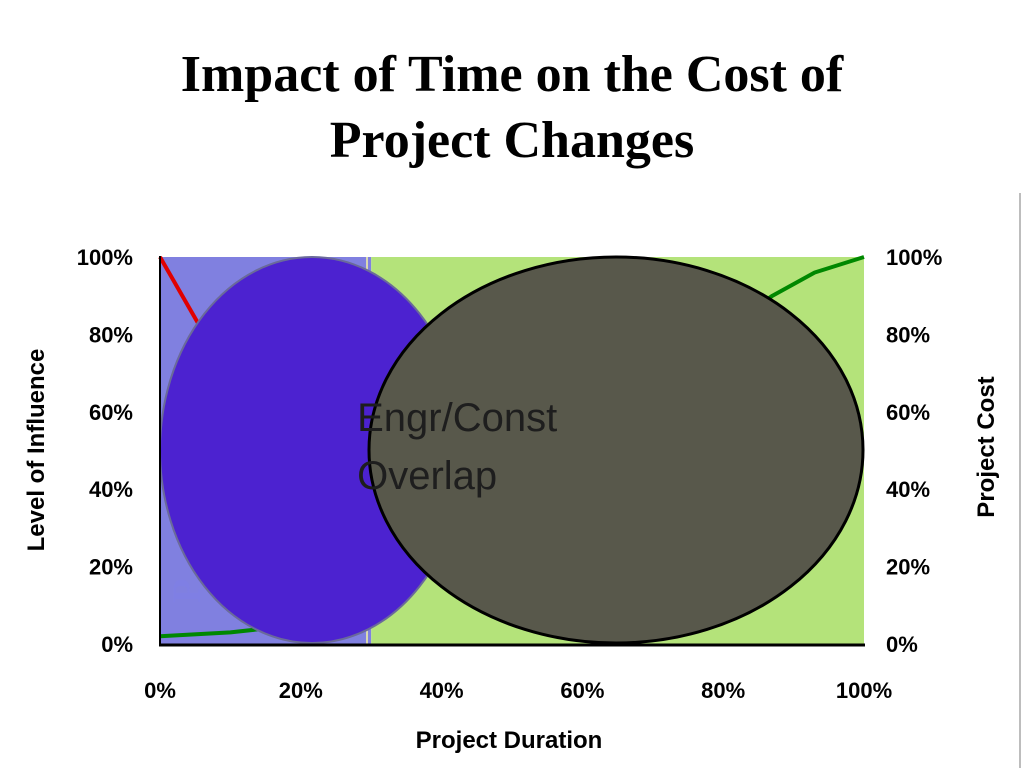 The image size is (1024, 768). I want to click on y-tick-right: 60%, so click(908, 412).